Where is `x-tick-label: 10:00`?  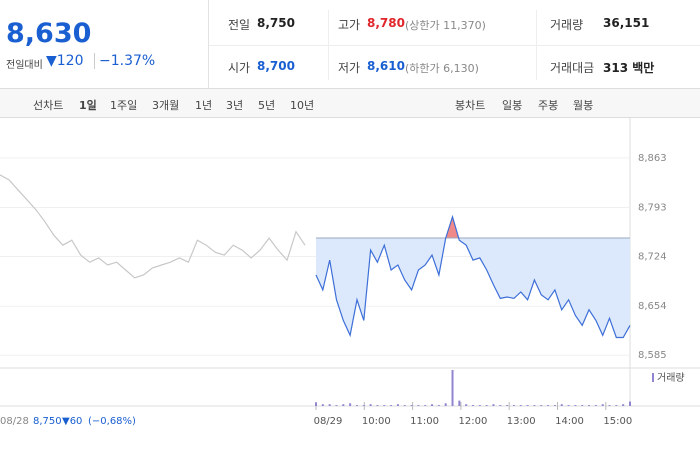
x-tick-label: 10:00 is located at coordinates (376, 421).